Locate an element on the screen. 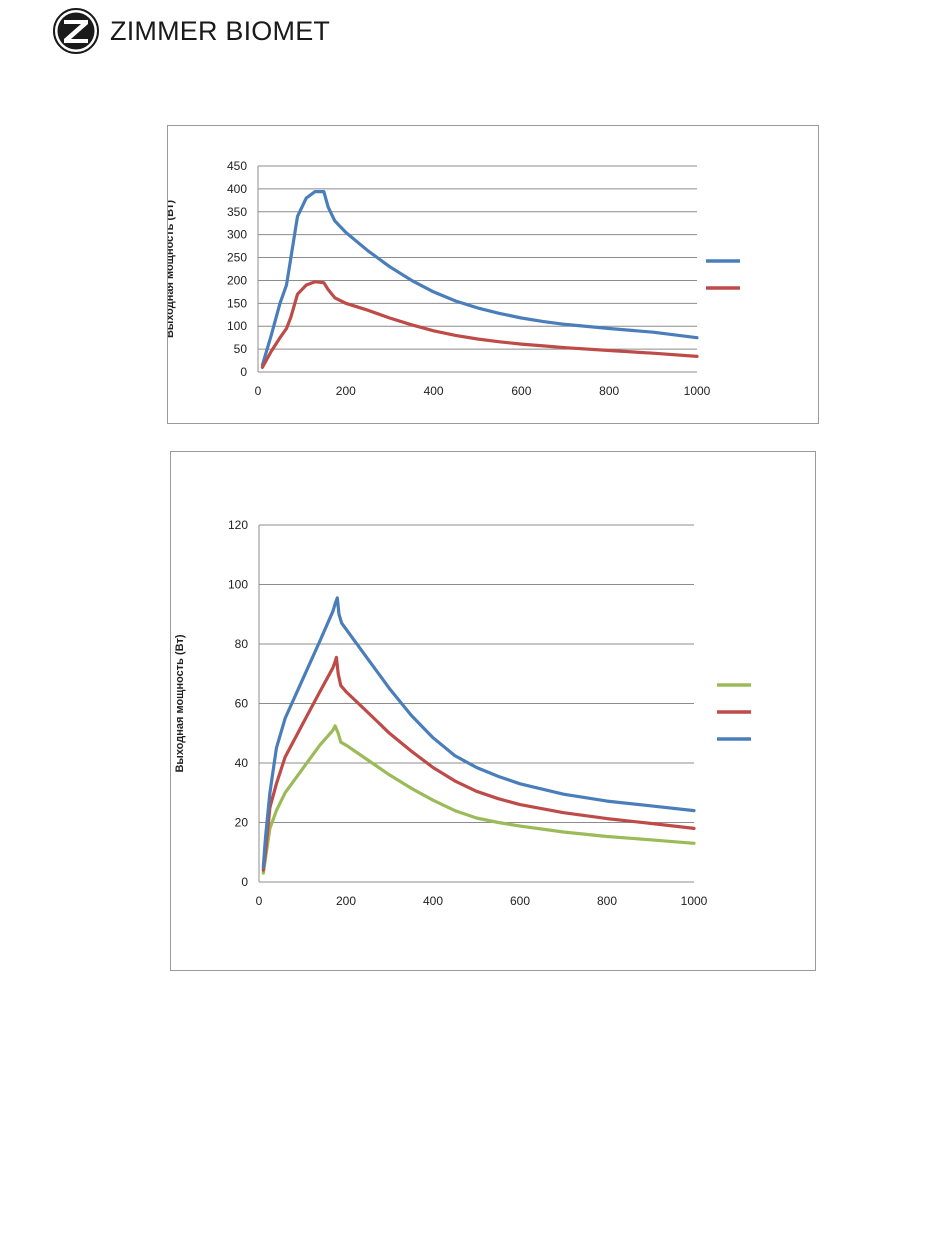  y-tick-label: 400 is located at coordinates (237, 189).